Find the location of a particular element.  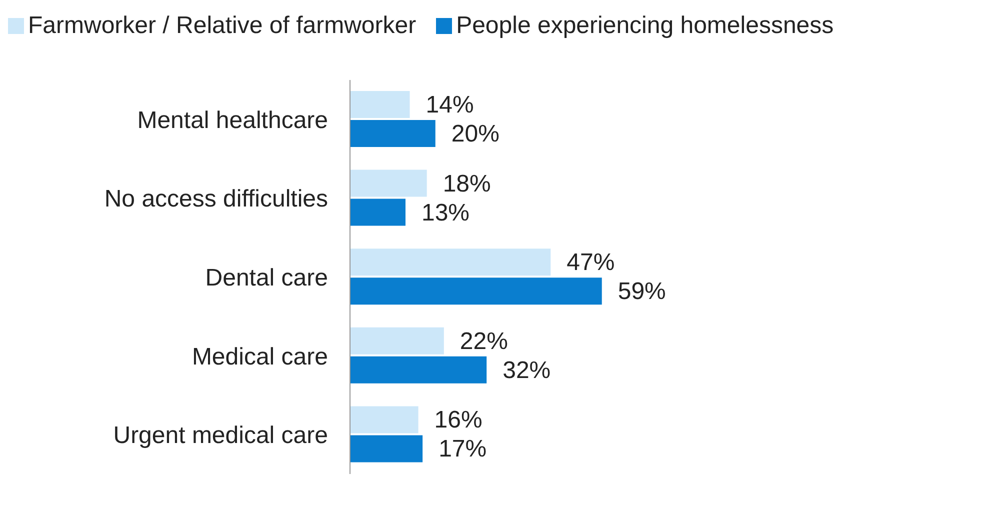

data-label: 47% is located at coordinates (590, 262).